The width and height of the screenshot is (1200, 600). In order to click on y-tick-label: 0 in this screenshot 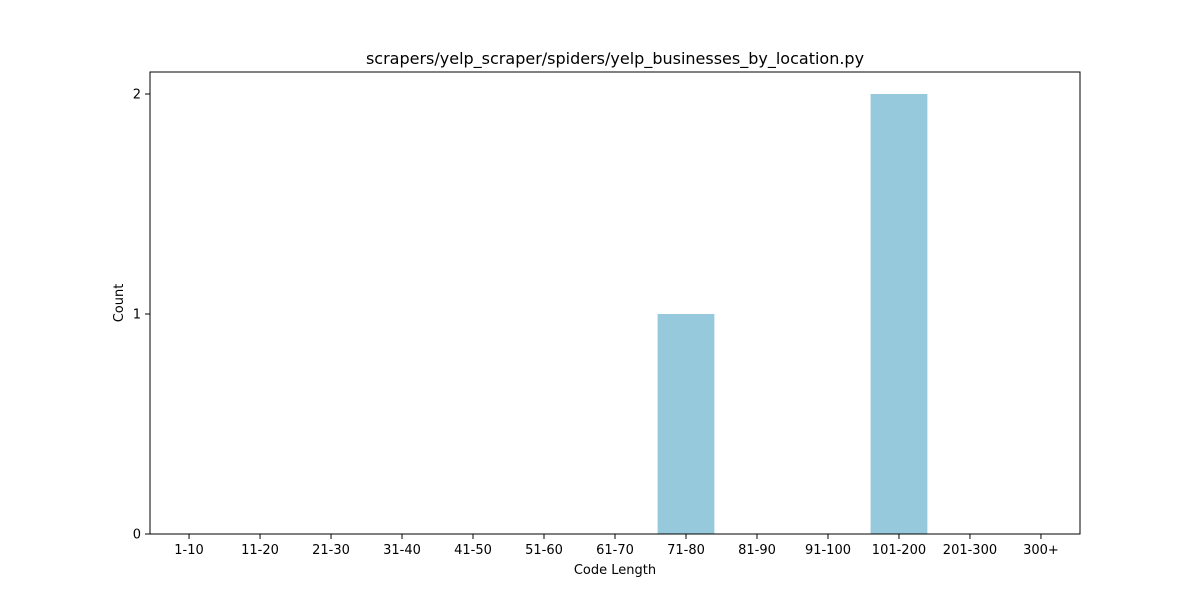, I will do `click(137, 535)`.